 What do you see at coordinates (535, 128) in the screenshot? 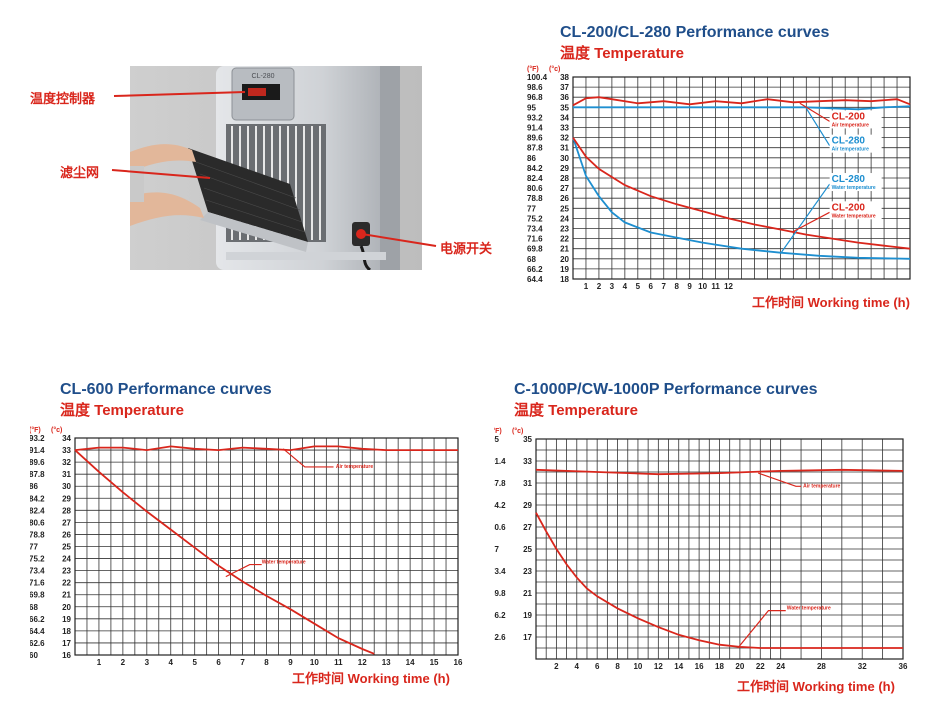
I see `chart1-ytick-f: 91.4` at bounding box center [535, 128].